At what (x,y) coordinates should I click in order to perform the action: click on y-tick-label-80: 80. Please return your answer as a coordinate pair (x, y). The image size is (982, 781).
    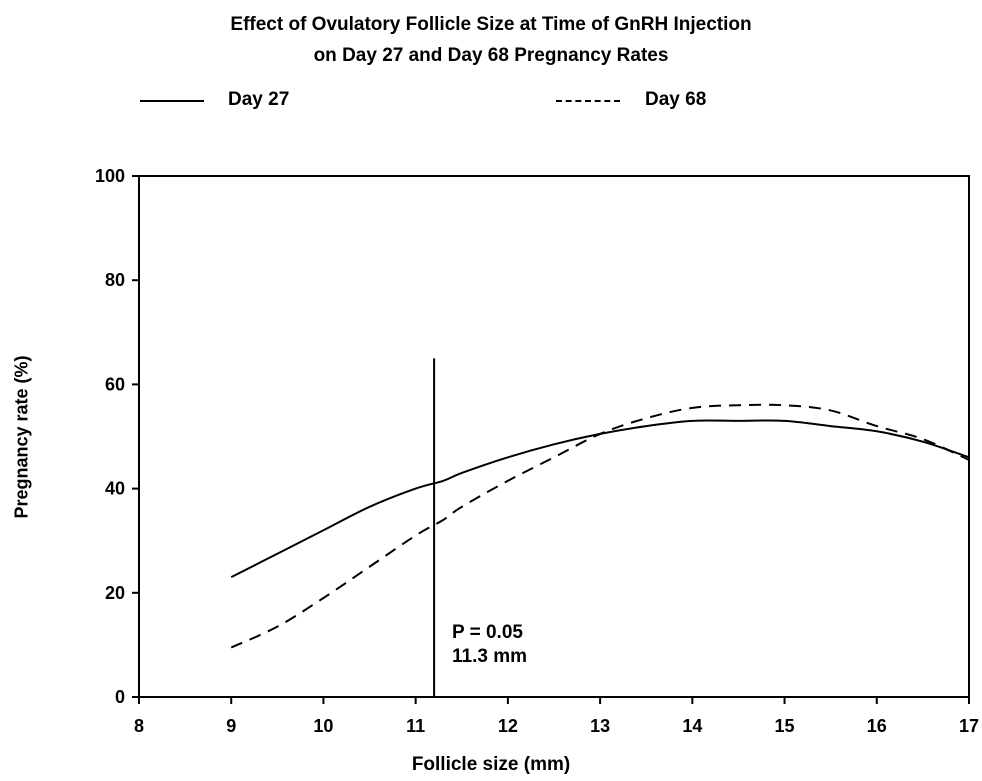
    Looking at the image, I should click on (115, 280).